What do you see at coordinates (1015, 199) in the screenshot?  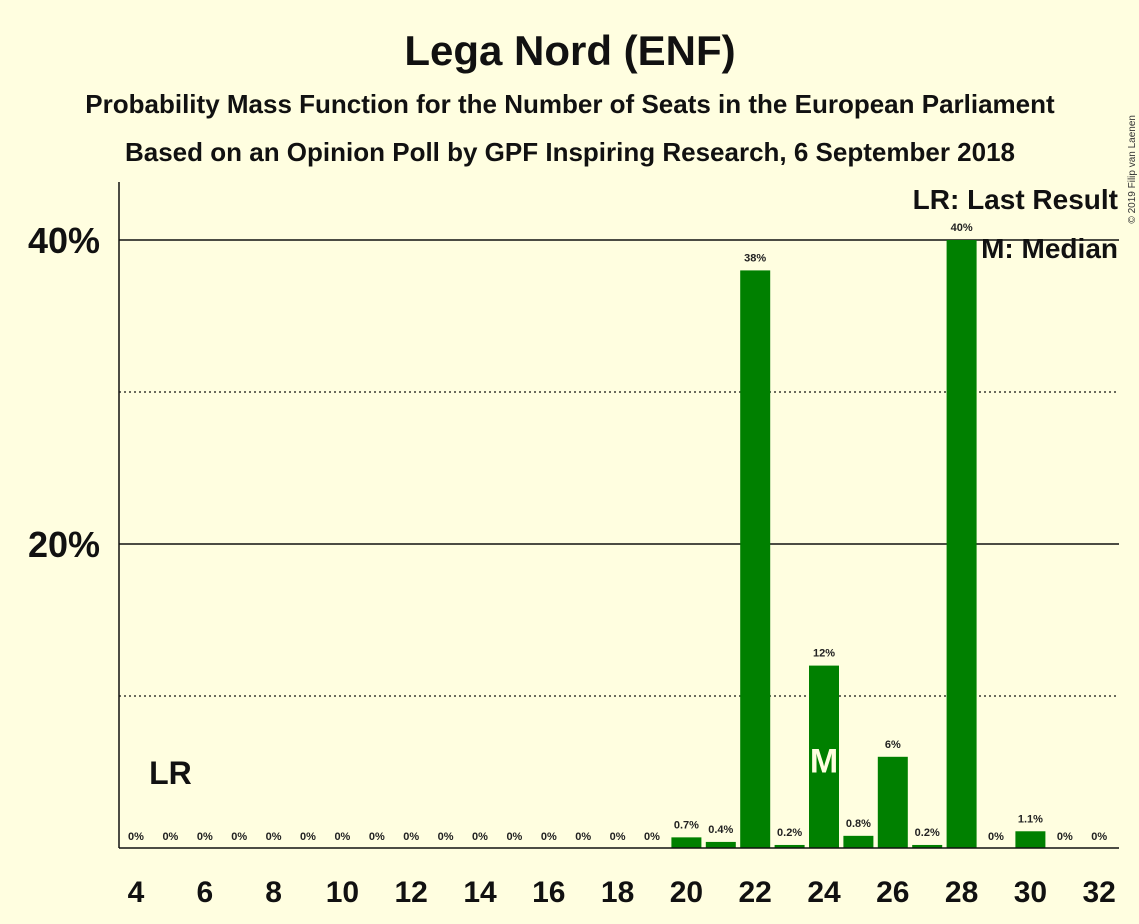 I see `legend-last-result: LR: Last Result` at bounding box center [1015, 199].